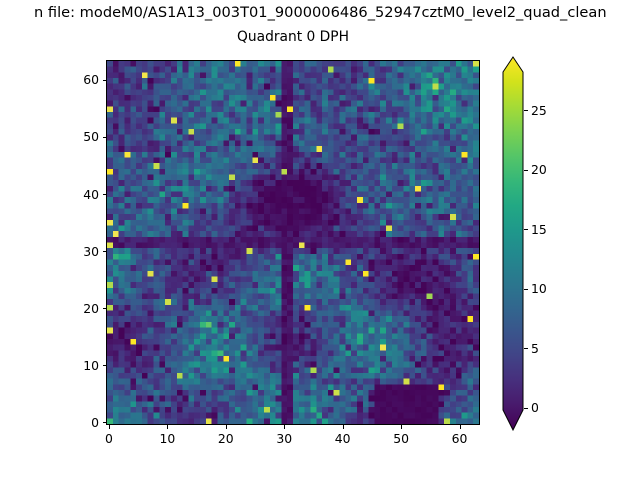 This screenshot has height=480, width=640. What do you see at coordinates (91, 137) in the screenshot?
I see `y-tick-label: 50` at bounding box center [91, 137].